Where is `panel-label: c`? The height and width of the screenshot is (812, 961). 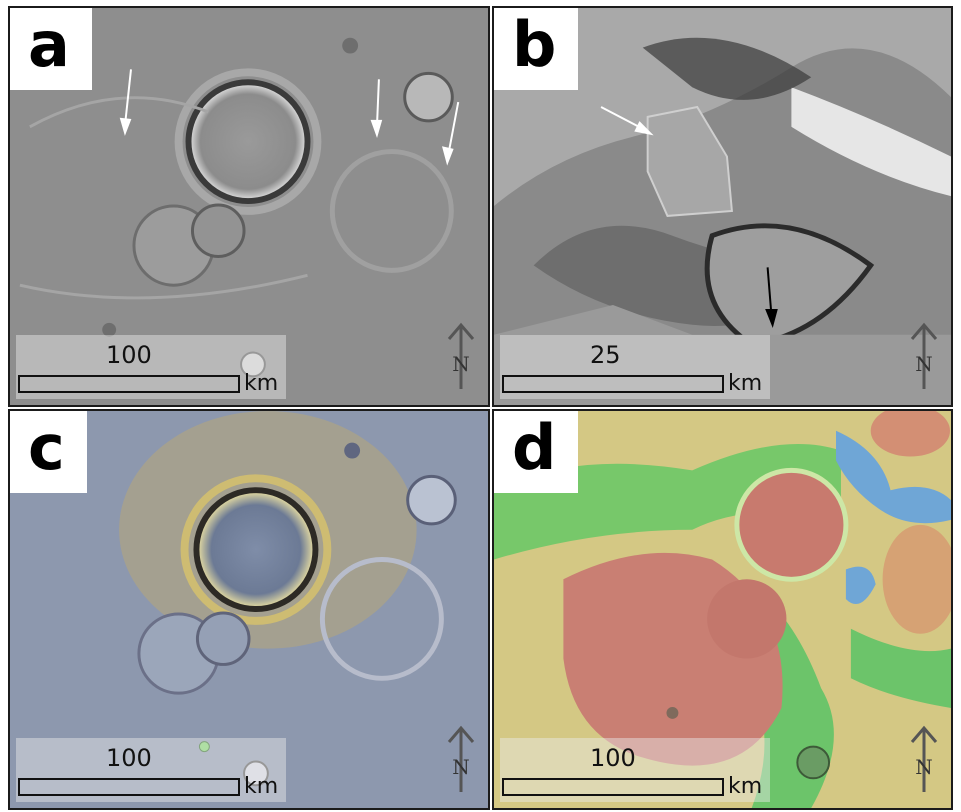
panel-label: c is located at coordinates (48, 452).